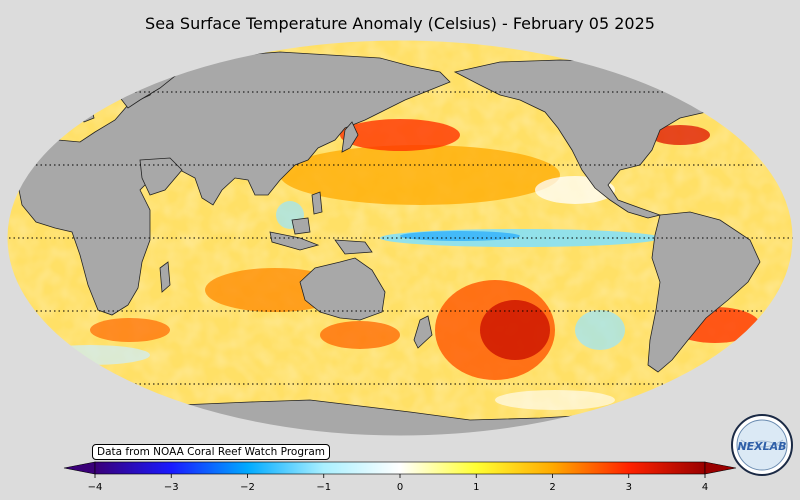 The height and width of the screenshot is (500, 800). I want to click on colorbar-tick-label: 1, so click(476, 487).